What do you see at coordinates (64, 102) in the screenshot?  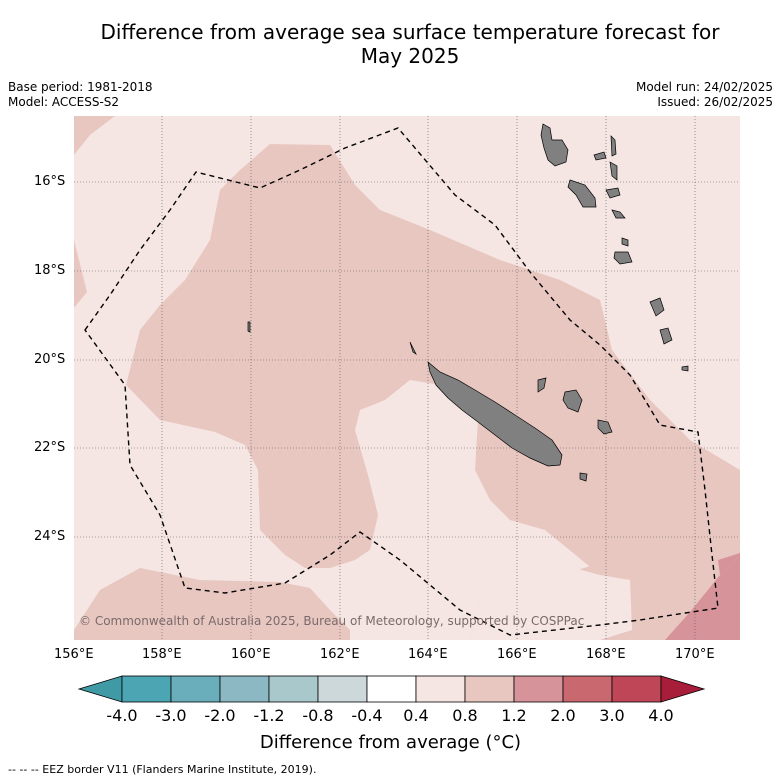 I see `model-name: Model: ACCESS-S2` at bounding box center [64, 102].